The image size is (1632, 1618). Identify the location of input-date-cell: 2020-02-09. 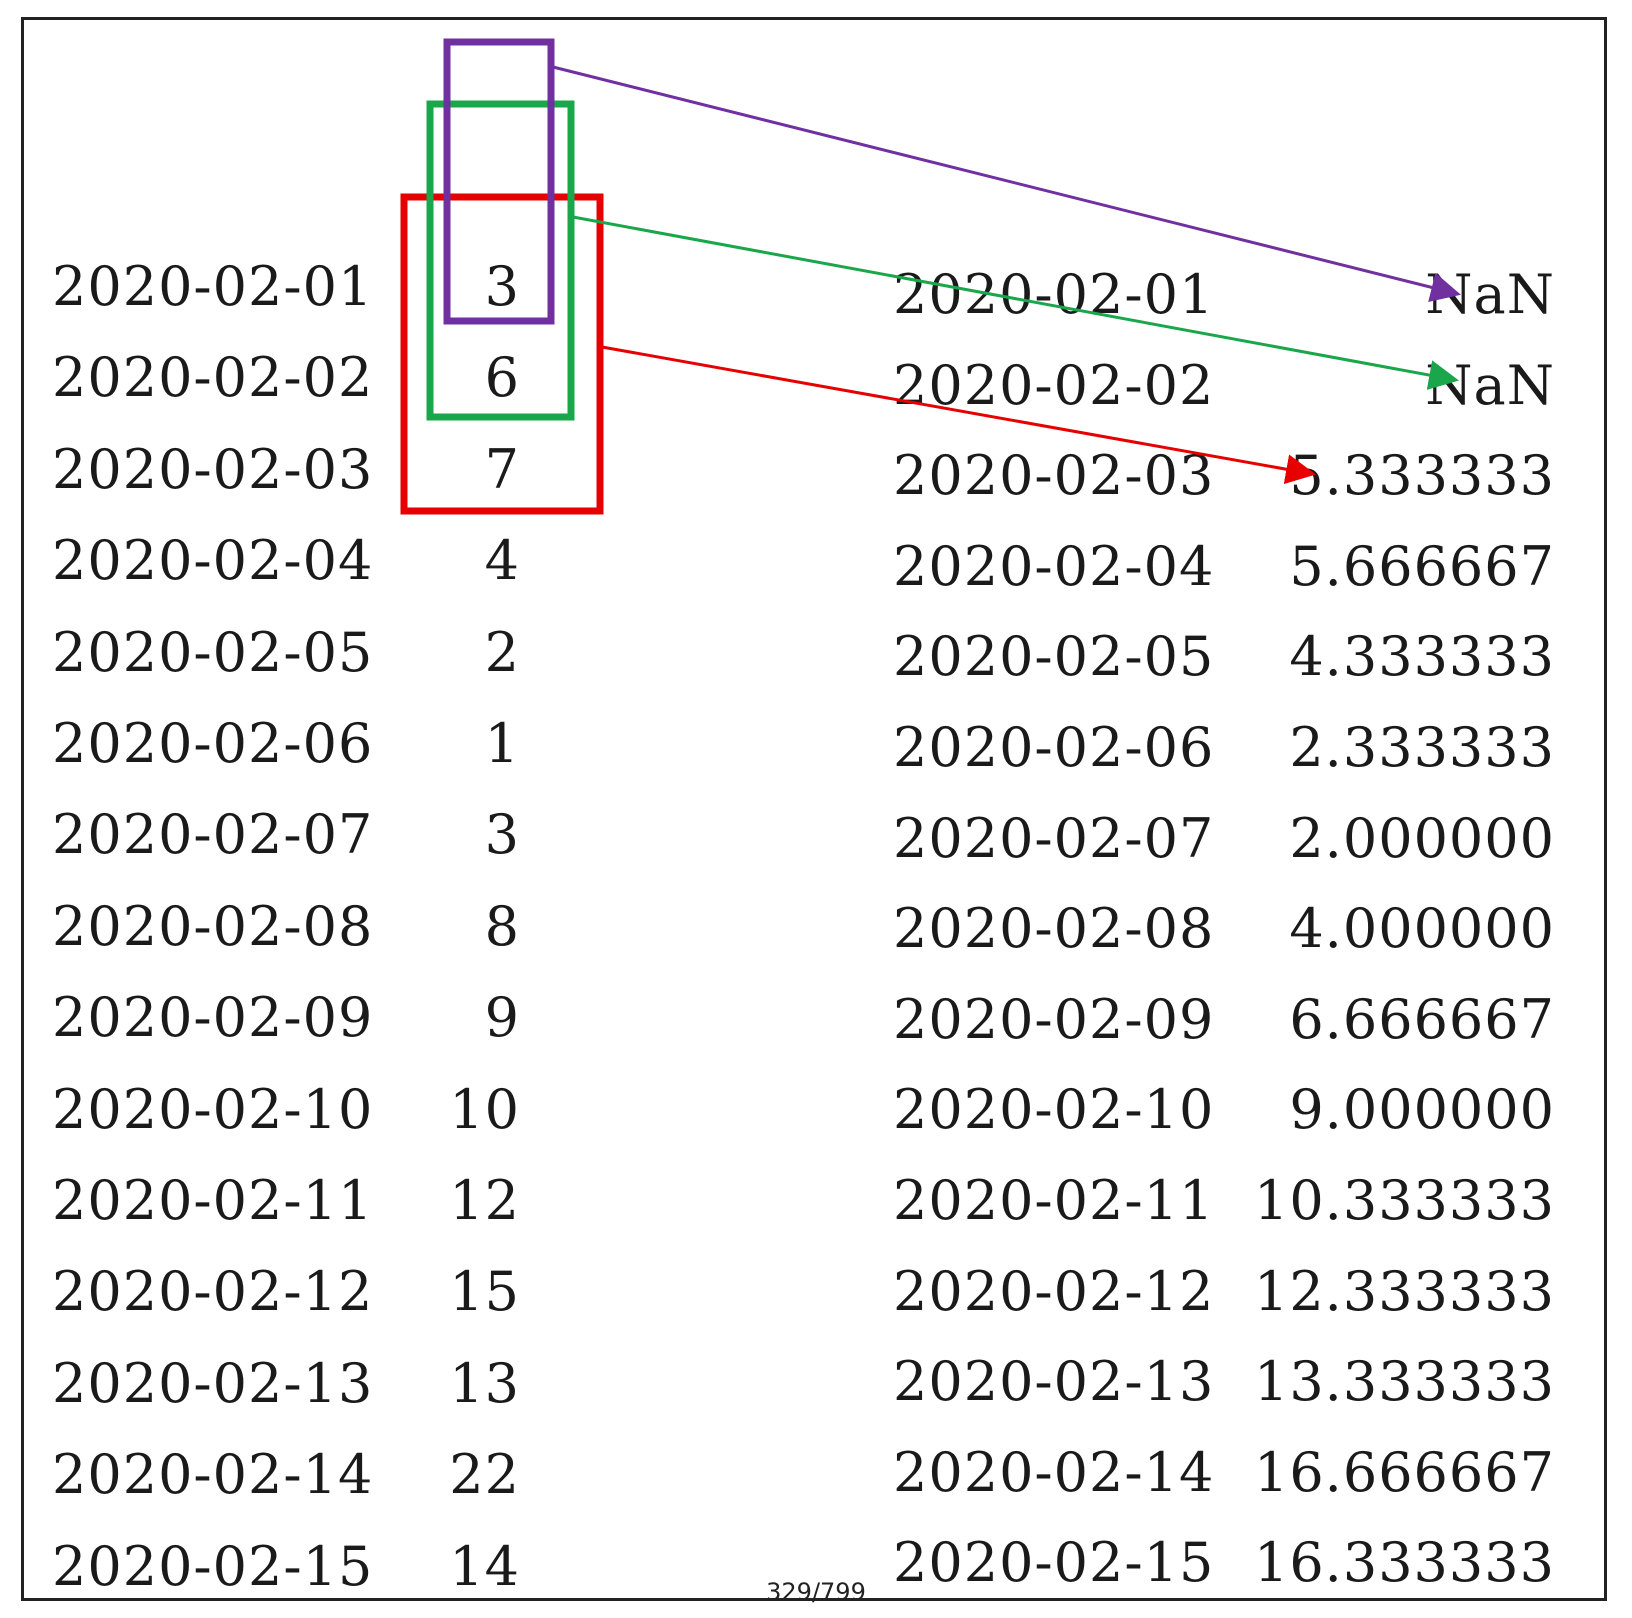
(213, 1017).